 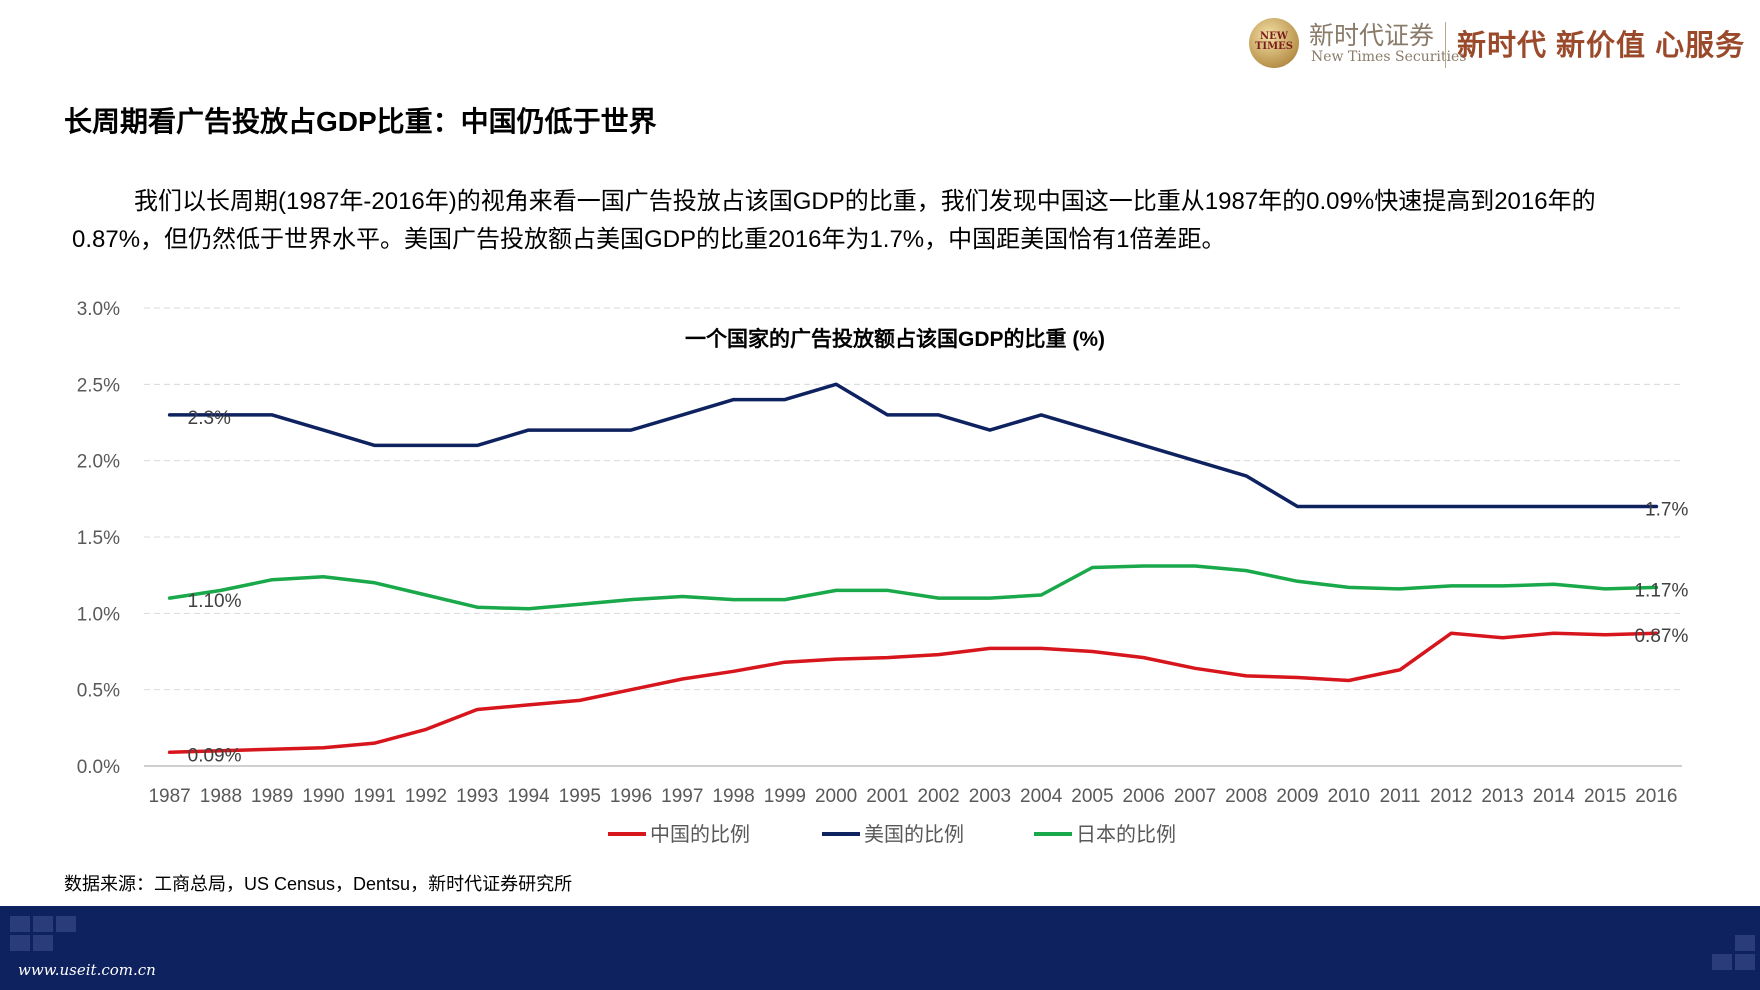 What do you see at coordinates (1274, 43) in the screenshot?
I see `logo-badge-icon: NEW TIMES` at bounding box center [1274, 43].